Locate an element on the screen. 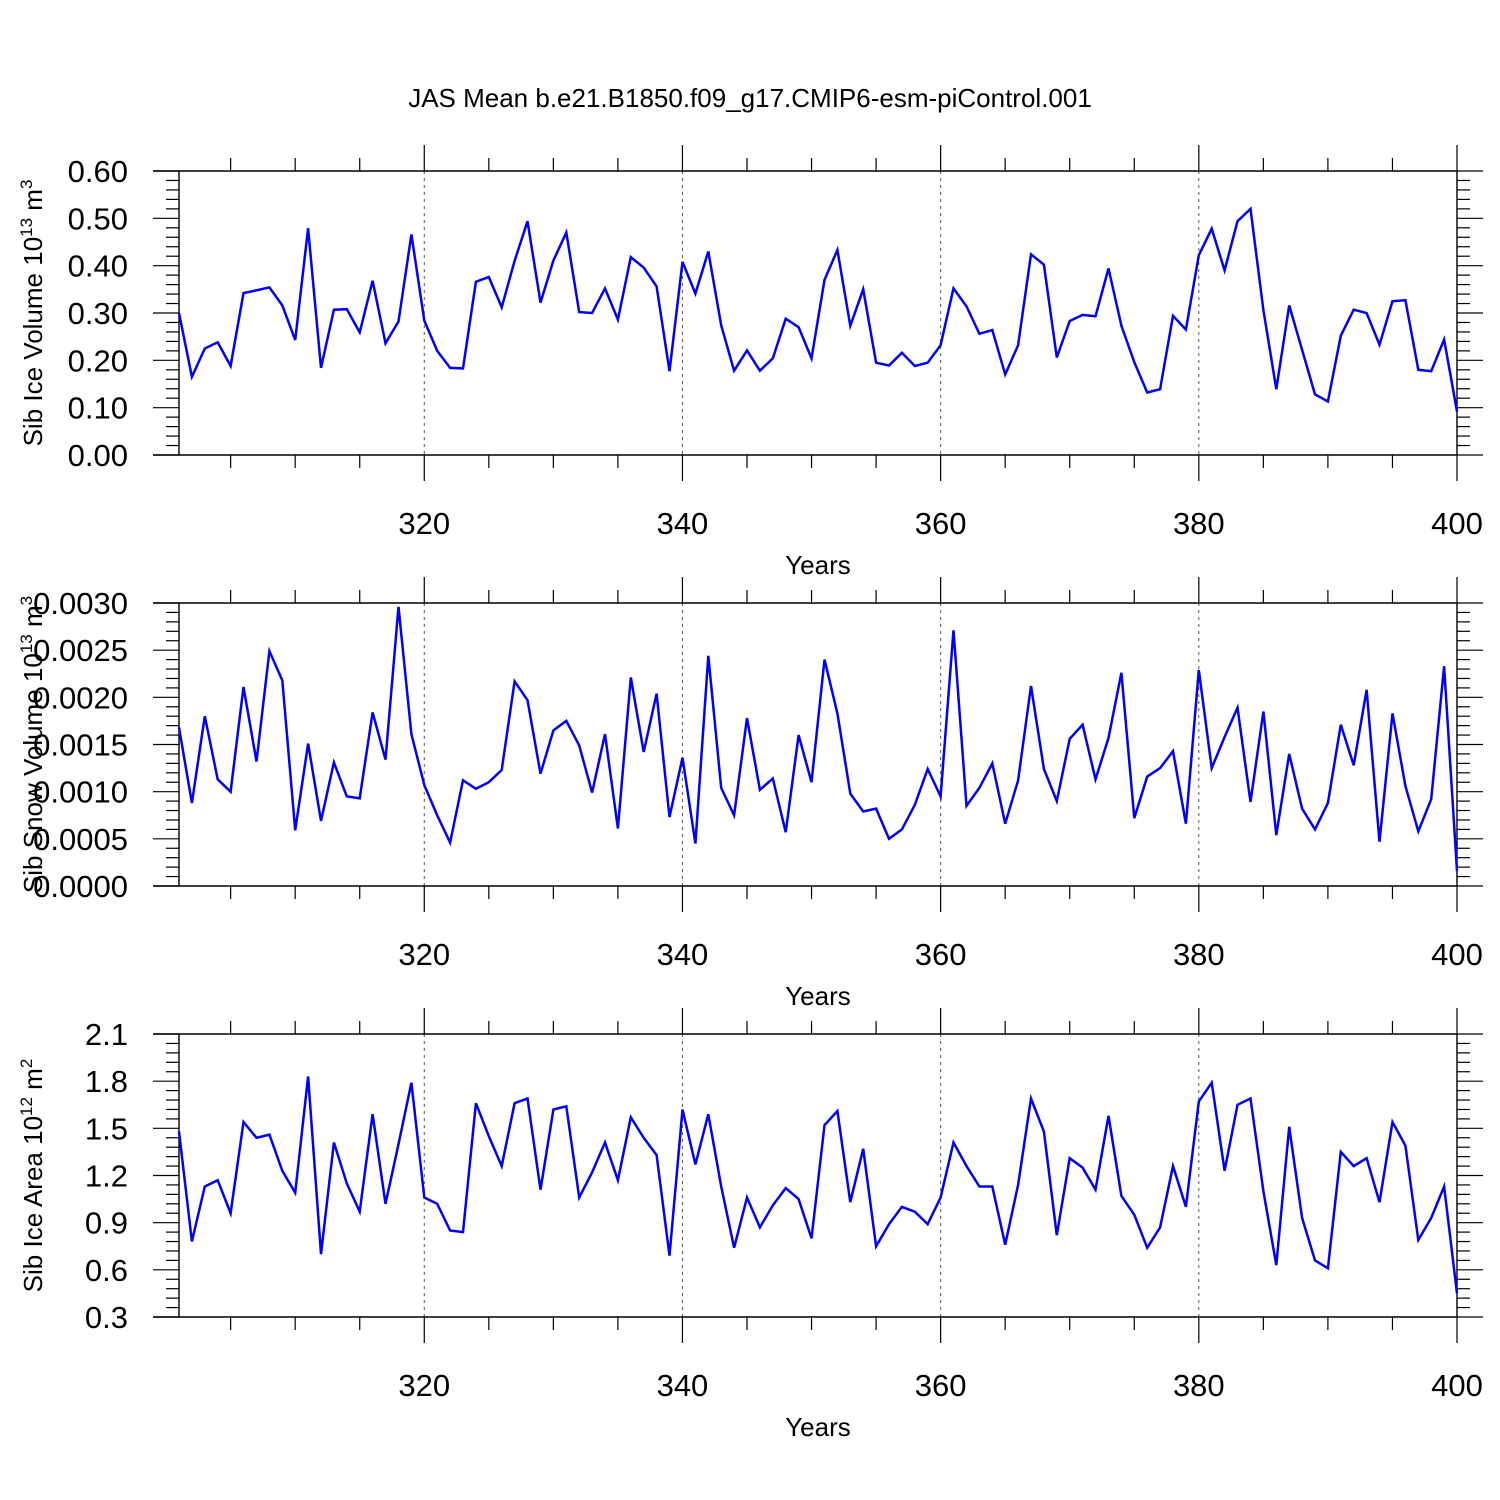  y-axis-title-part: Sib Snow Volume 10 is located at coordinates (33, 773).